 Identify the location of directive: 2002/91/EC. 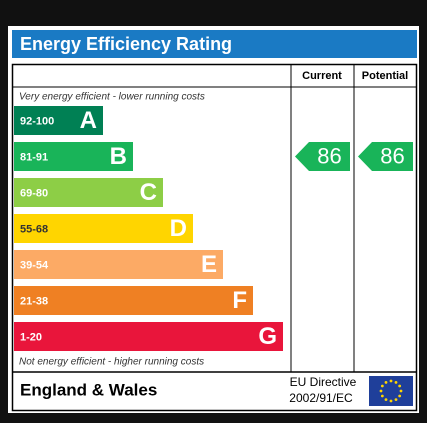
(321, 398).